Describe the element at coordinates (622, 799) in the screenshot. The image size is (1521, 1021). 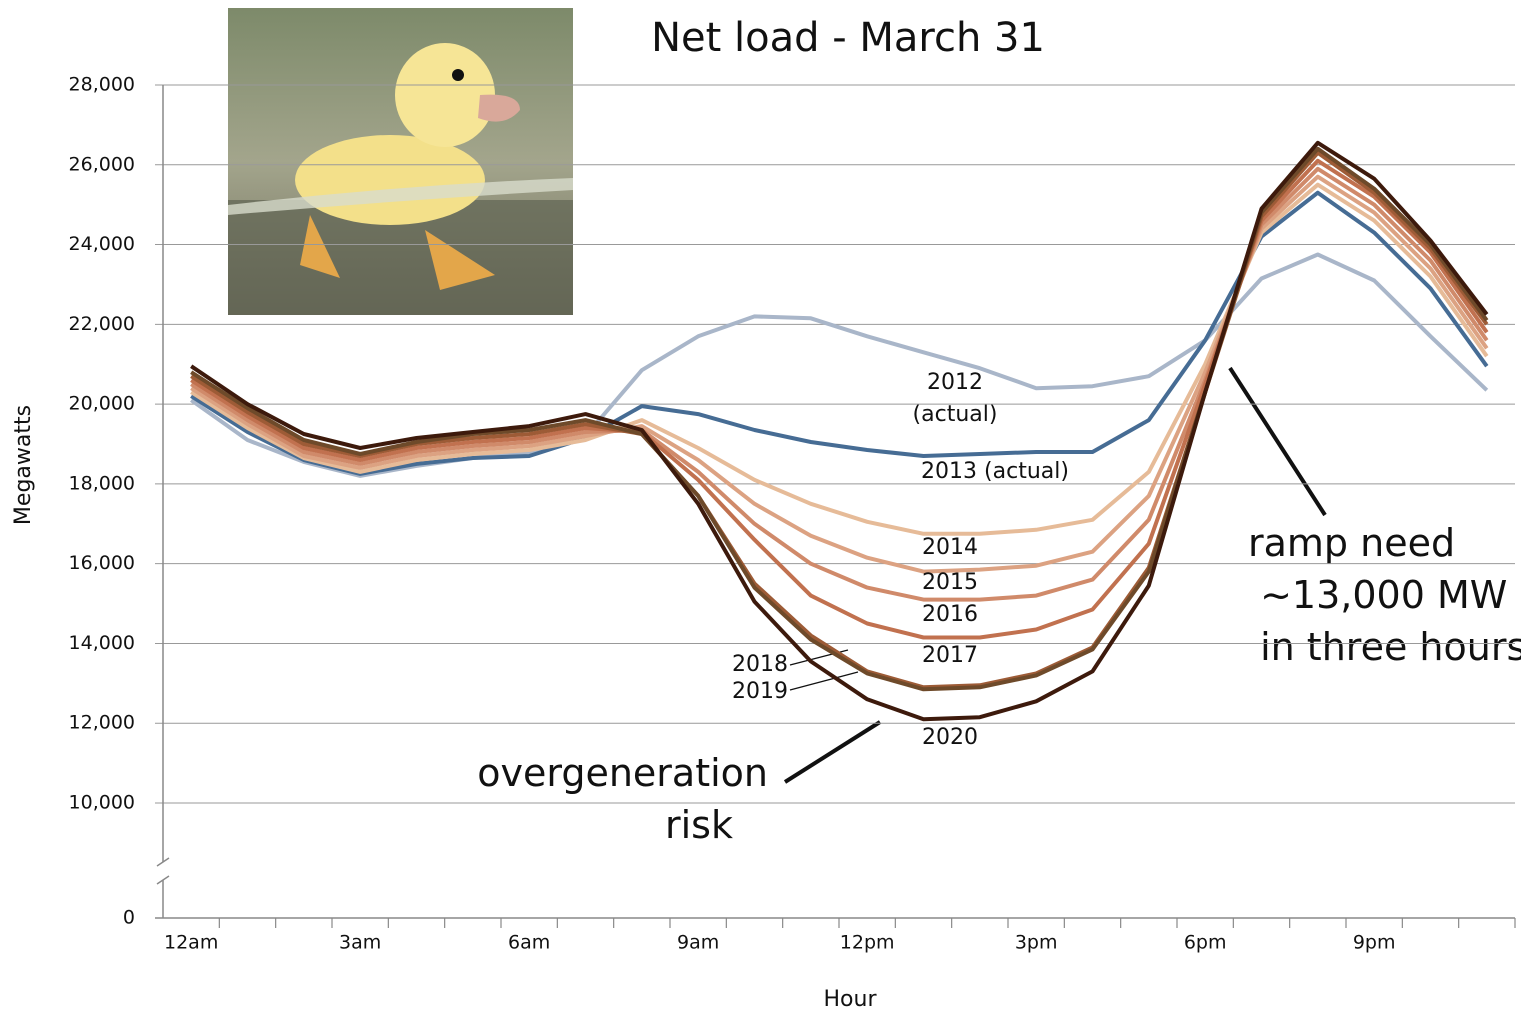
I see `annotation: overgeneration risk` at that location.